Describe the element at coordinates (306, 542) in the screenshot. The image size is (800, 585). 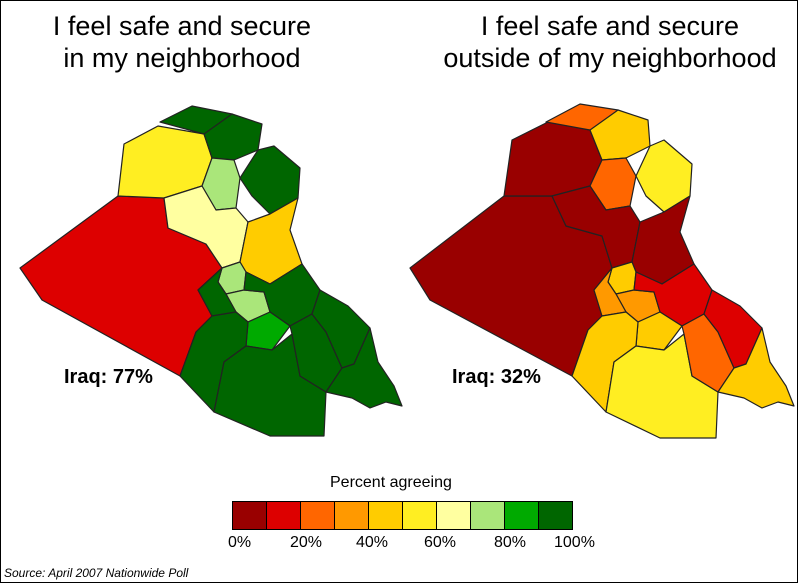
I see `legend-tick-label: 20%` at that location.